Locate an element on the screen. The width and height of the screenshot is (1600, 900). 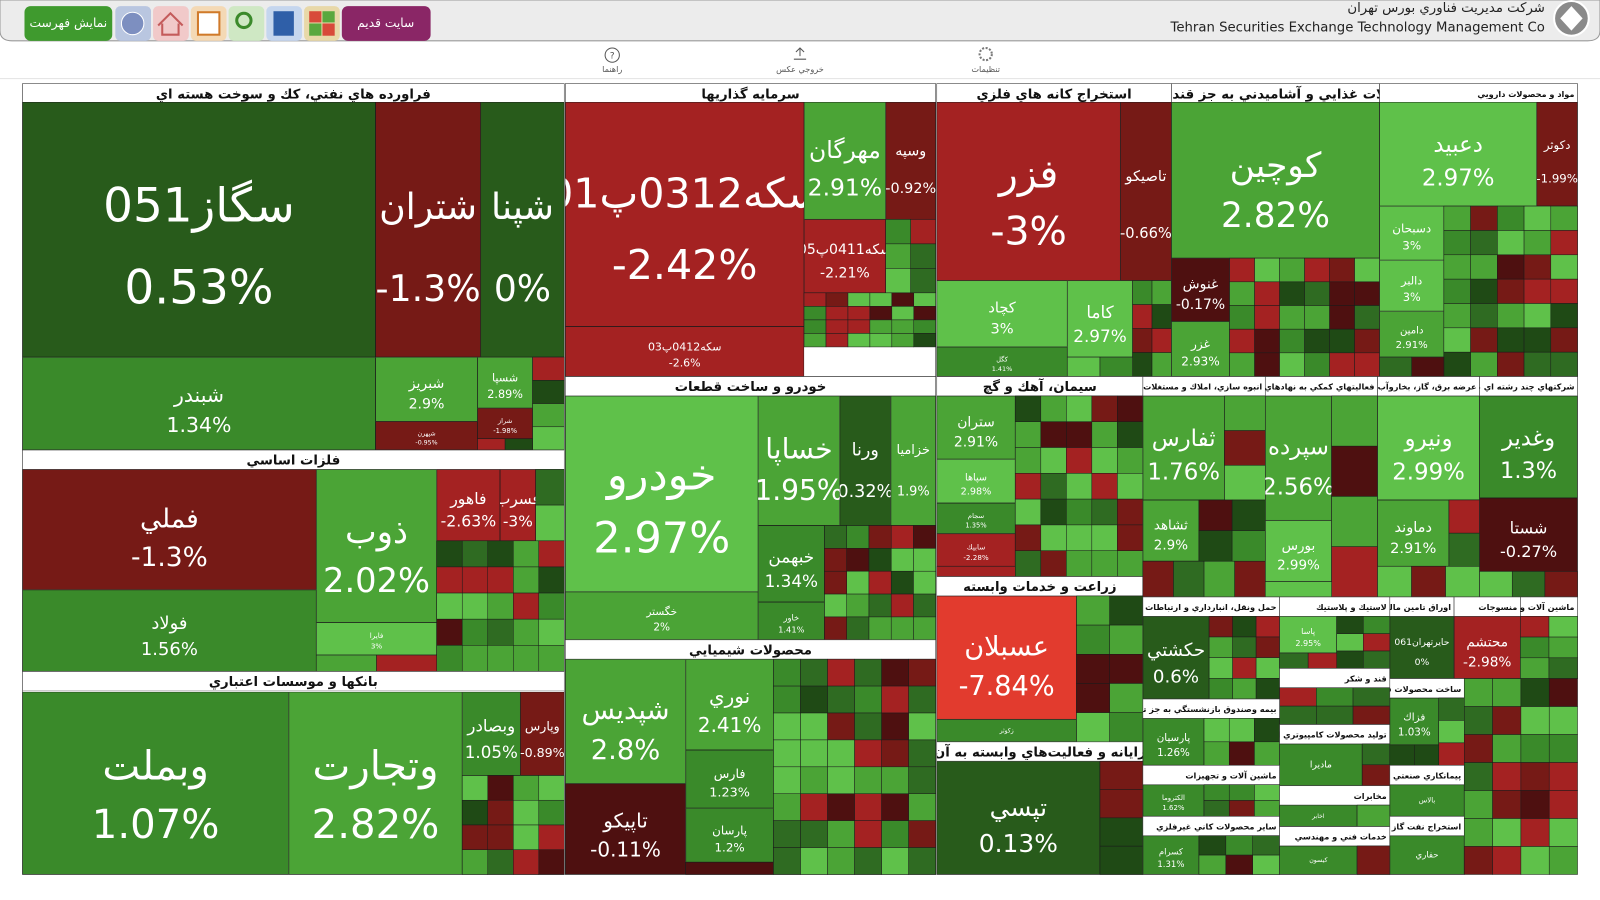
export-label: خروجي عكس is located at coordinates (800, 69).